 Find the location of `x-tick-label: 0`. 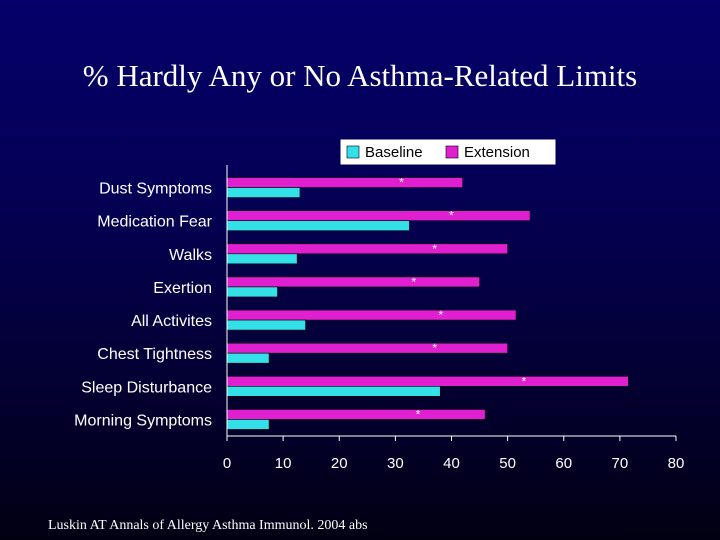

x-tick-label: 0 is located at coordinates (227, 463).